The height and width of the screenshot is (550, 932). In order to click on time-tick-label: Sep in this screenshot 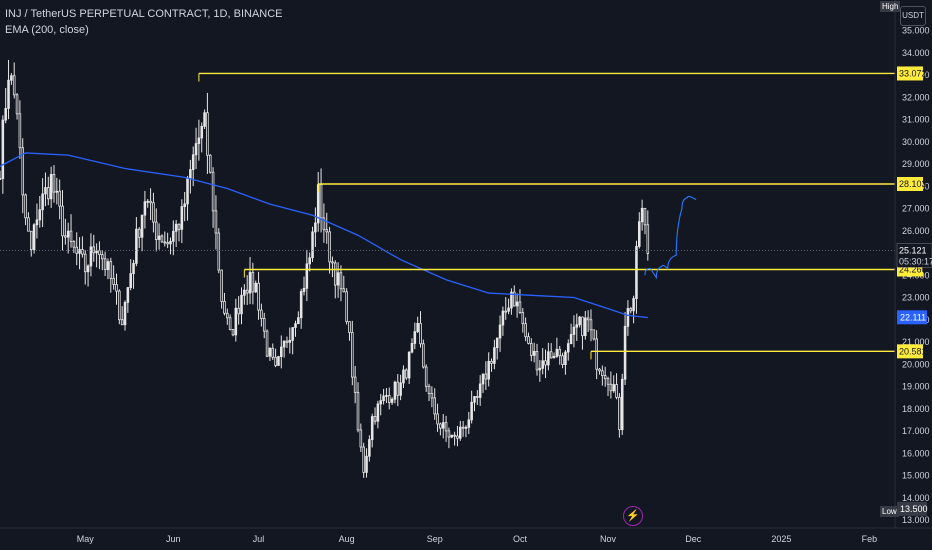, I will do `click(435, 539)`.